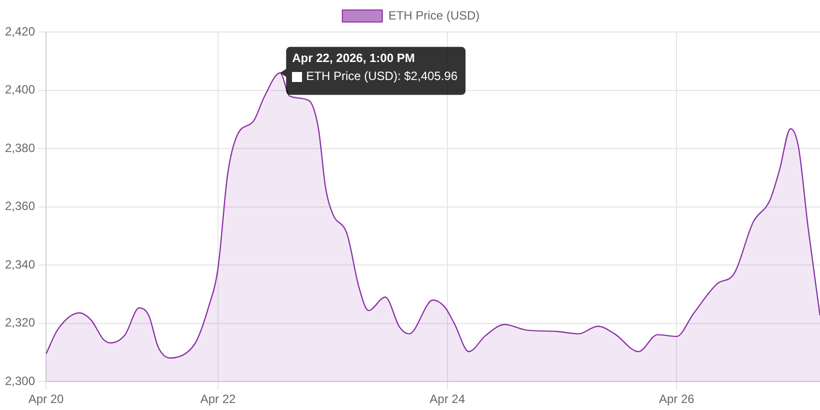  I want to click on y-tick-label: 2,300, so click(20, 381).